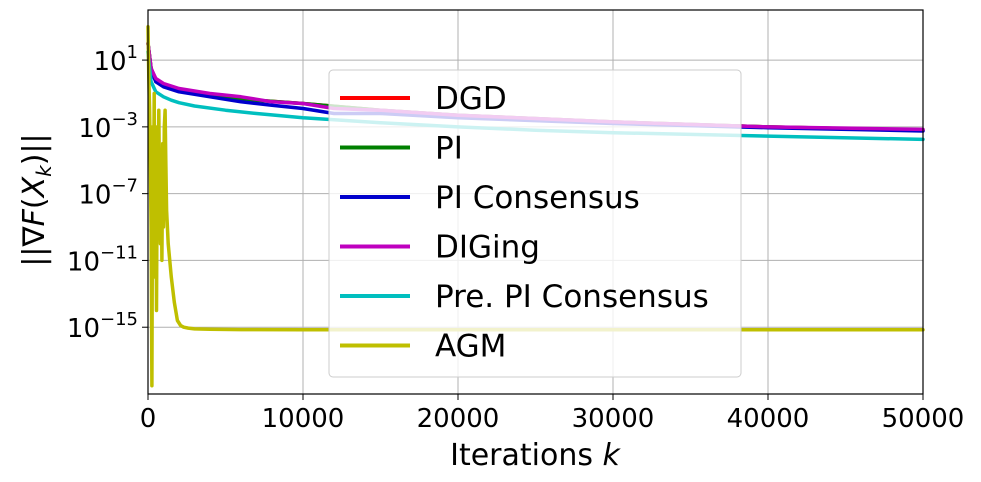 Image resolution: width=981 pixels, height=482 pixels. What do you see at coordinates (487, 248) in the screenshot?
I see `legend-label: DIGing` at bounding box center [487, 248].